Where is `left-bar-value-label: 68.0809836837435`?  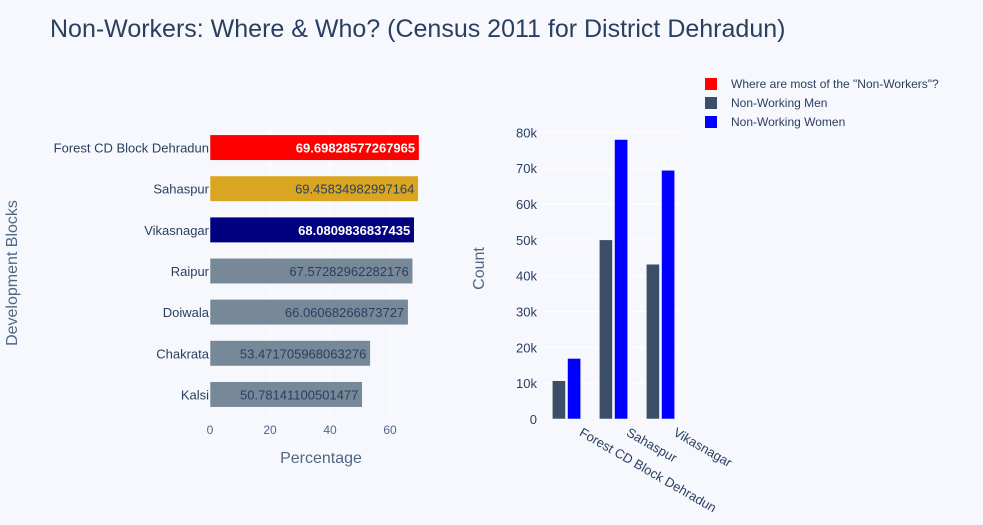 left-bar-value-label: 68.0809836837435 is located at coordinates (354, 230).